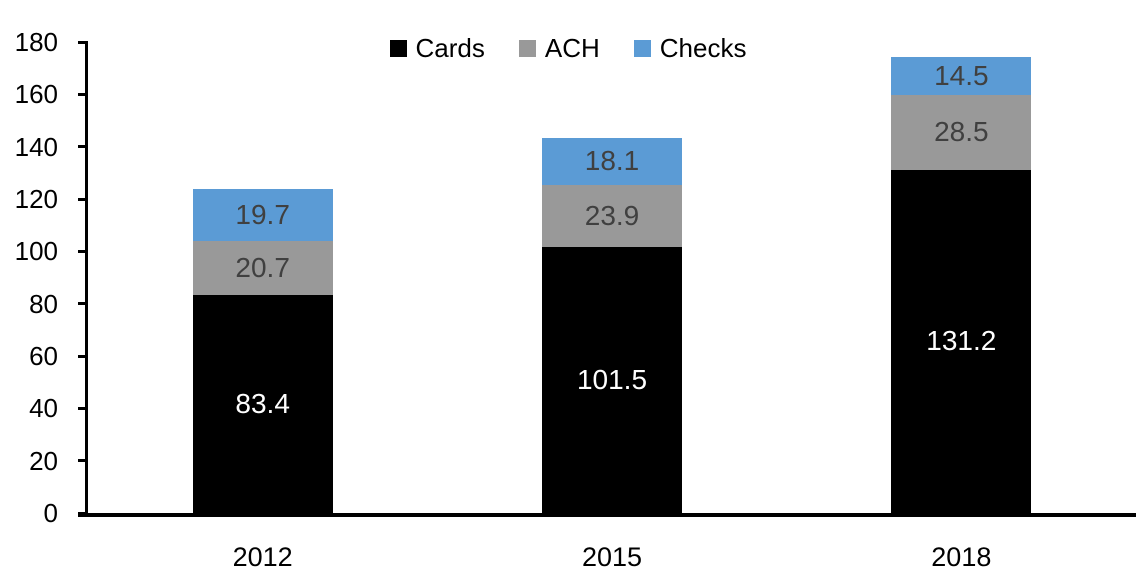  What do you see at coordinates (86, 279) in the screenshot?
I see `y-axis` at bounding box center [86, 279].